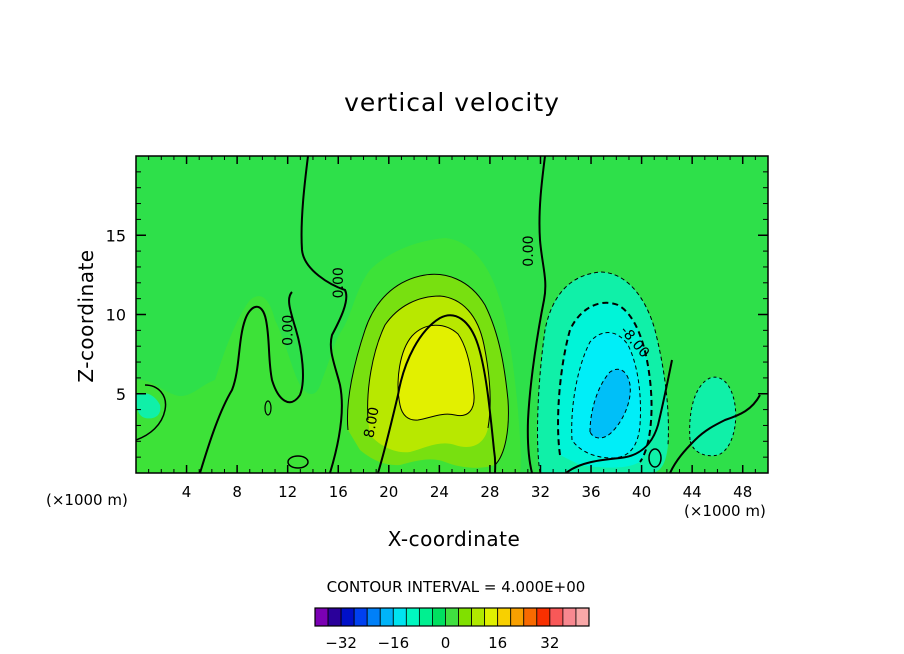  I want to click on contour-label-1: 0.00, so click(289, 330).